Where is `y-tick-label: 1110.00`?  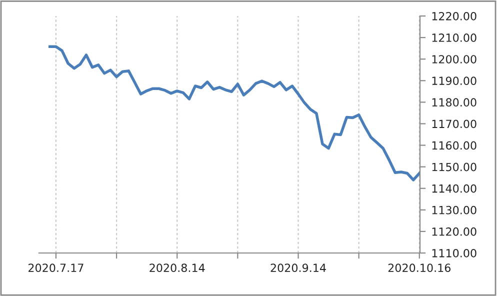
y-tick-label: 1110.00 is located at coordinates (454, 253).